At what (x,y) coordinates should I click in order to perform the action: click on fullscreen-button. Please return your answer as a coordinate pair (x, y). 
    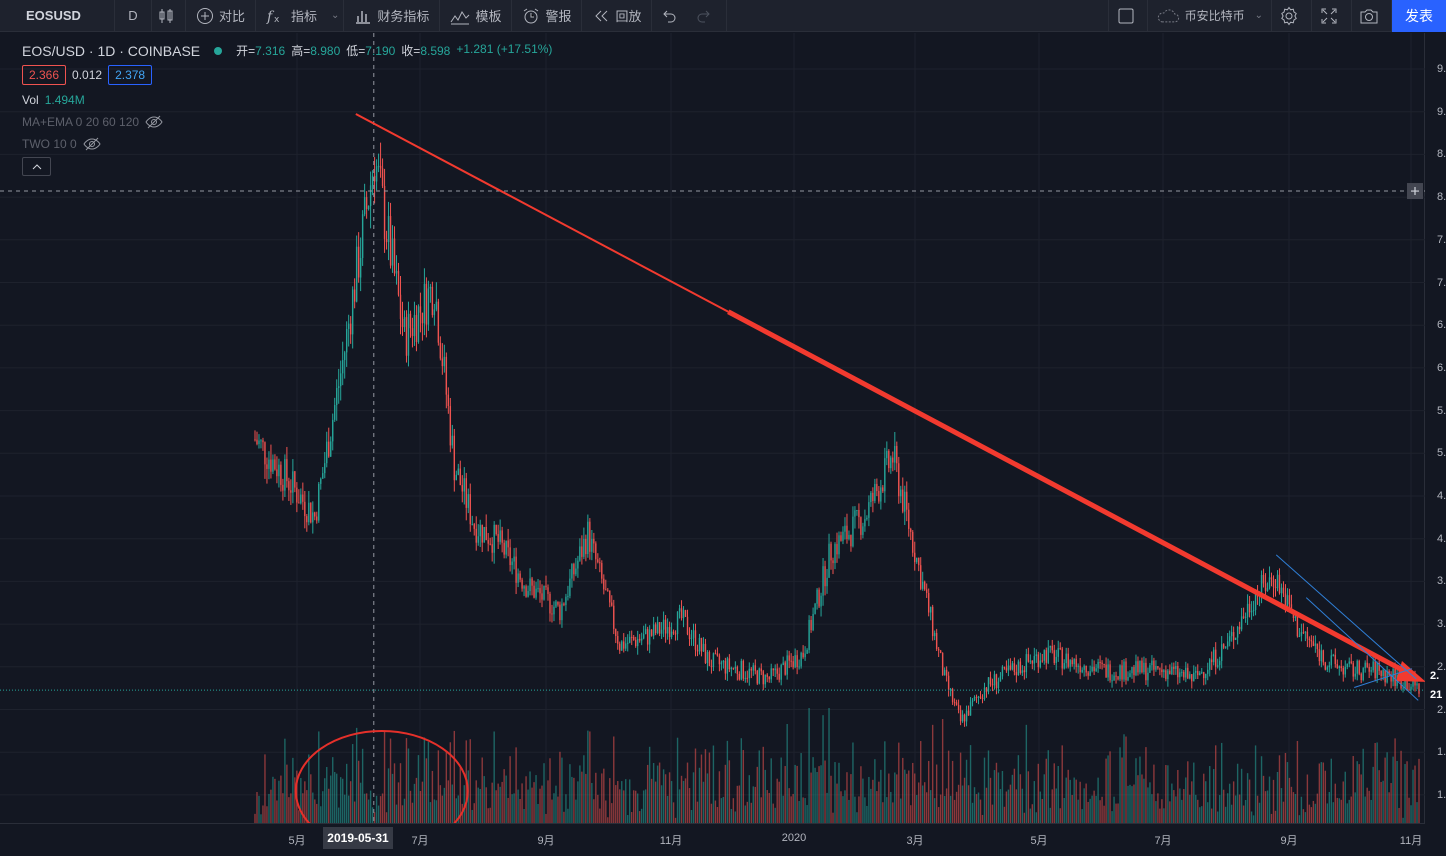
    Looking at the image, I should click on (1332, 16).